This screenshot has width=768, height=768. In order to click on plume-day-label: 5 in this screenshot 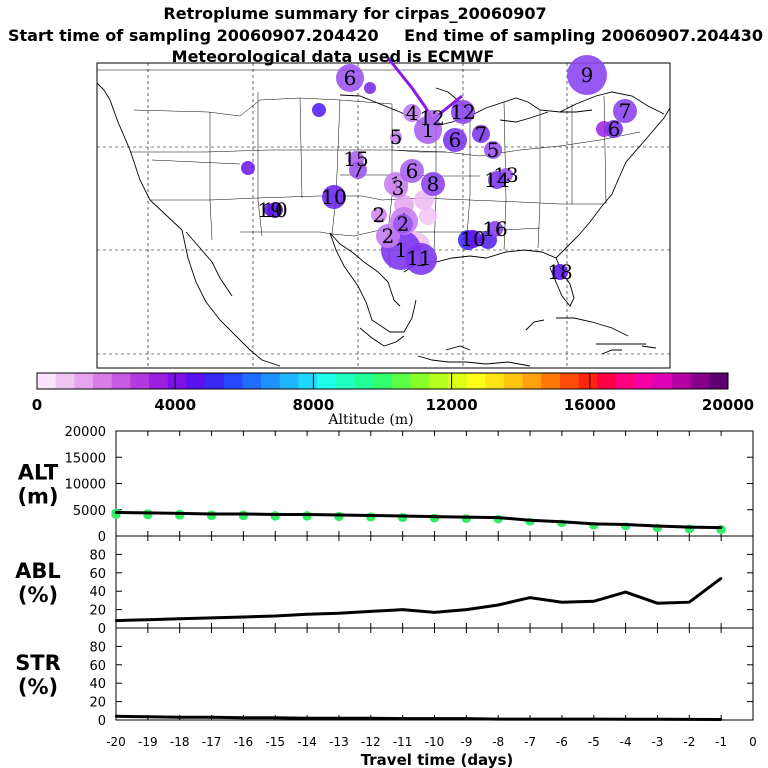, I will do `click(396, 137)`.